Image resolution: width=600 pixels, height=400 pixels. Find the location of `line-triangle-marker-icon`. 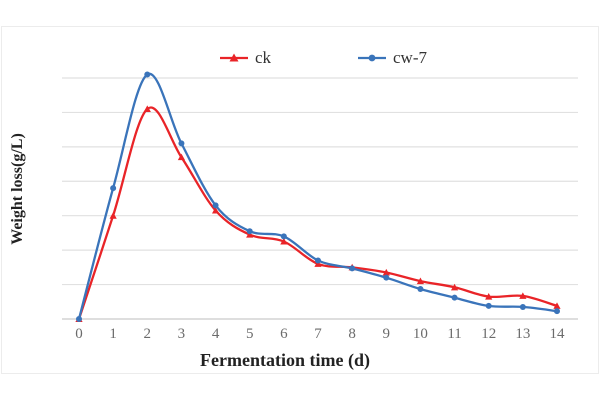

line-triangle-marker-icon is located at coordinates (234, 57).